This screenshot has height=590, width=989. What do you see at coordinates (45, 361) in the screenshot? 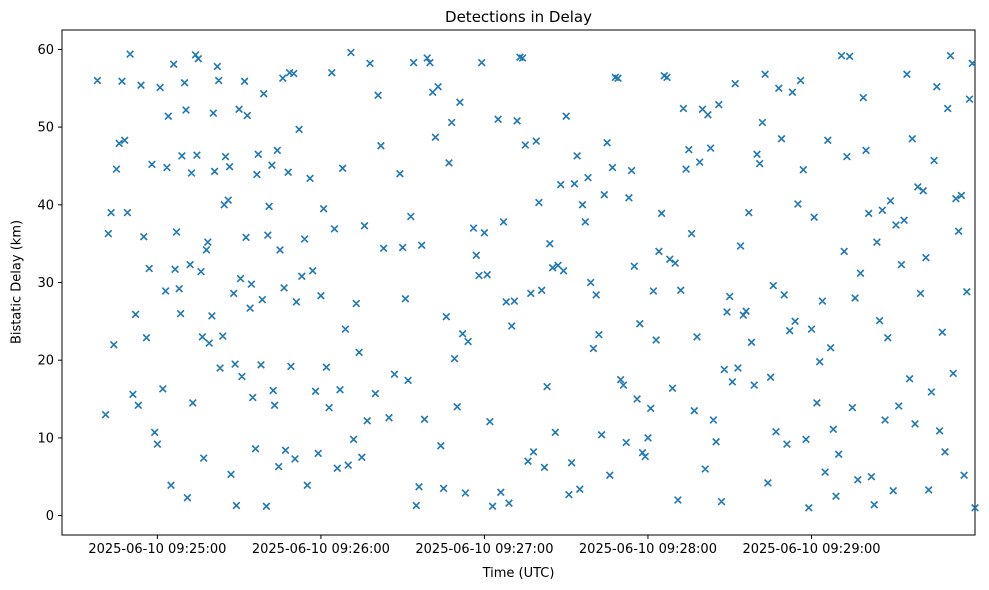
I see `y-tick-label: 20` at bounding box center [45, 361].